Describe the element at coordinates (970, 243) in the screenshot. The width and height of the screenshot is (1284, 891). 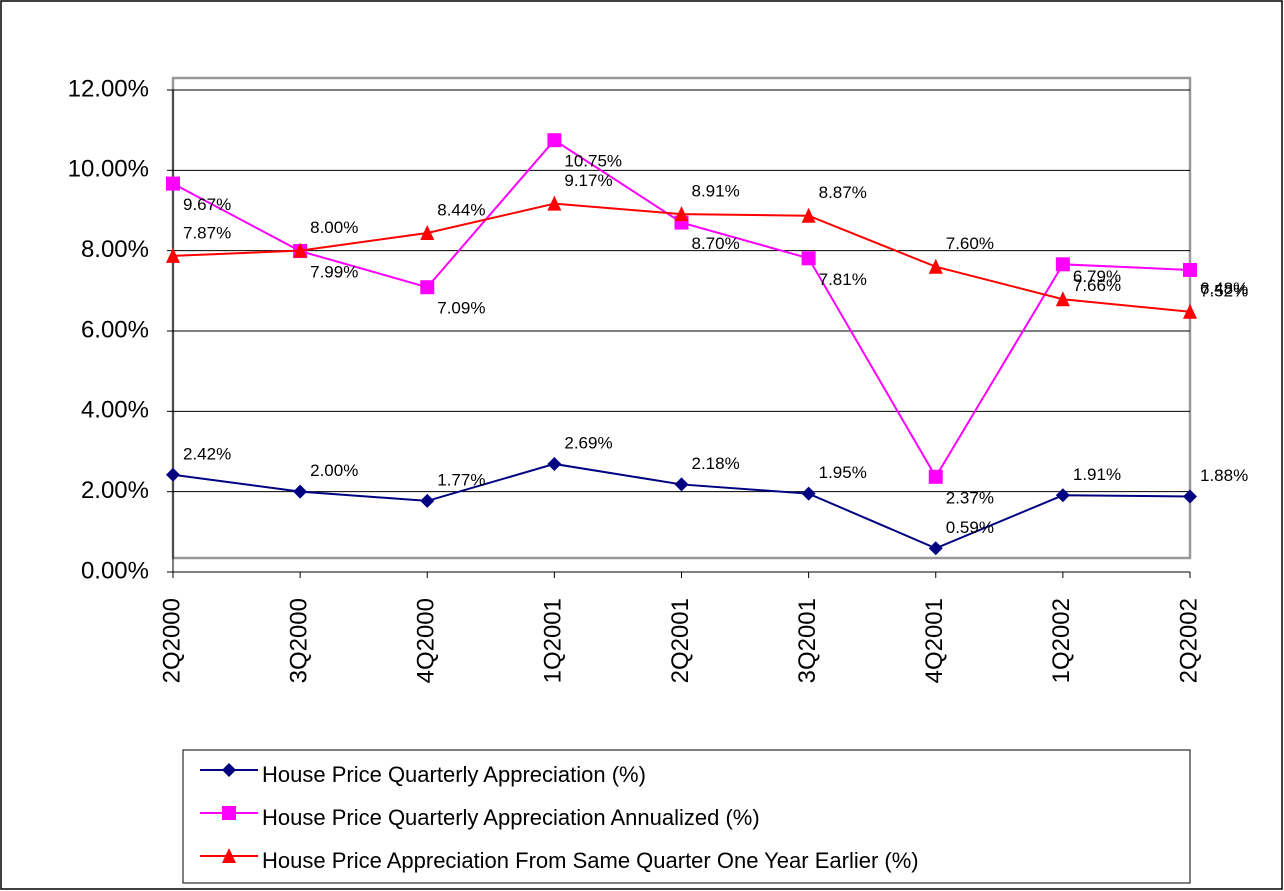
I see `data-label: 7.60%` at that location.